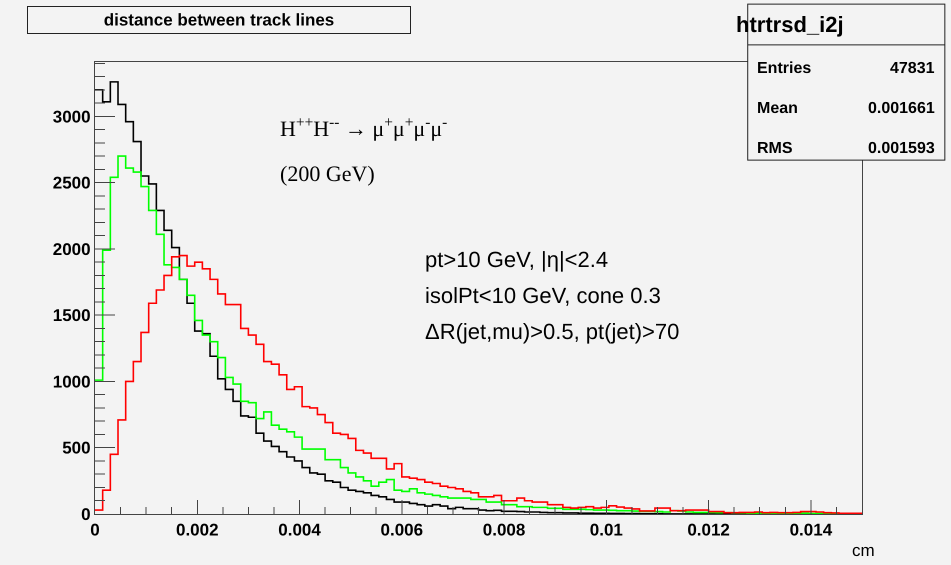 Image resolution: width=951 pixels, height=565 pixels. What do you see at coordinates (71, 116) in the screenshot?
I see `y-tick-label: 3000` at bounding box center [71, 116].